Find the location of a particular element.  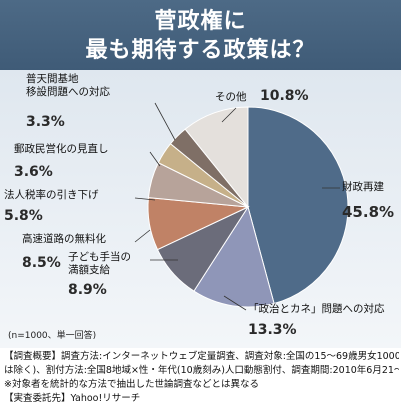

percent-label: 5.8% is located at coordinates (23, 216).